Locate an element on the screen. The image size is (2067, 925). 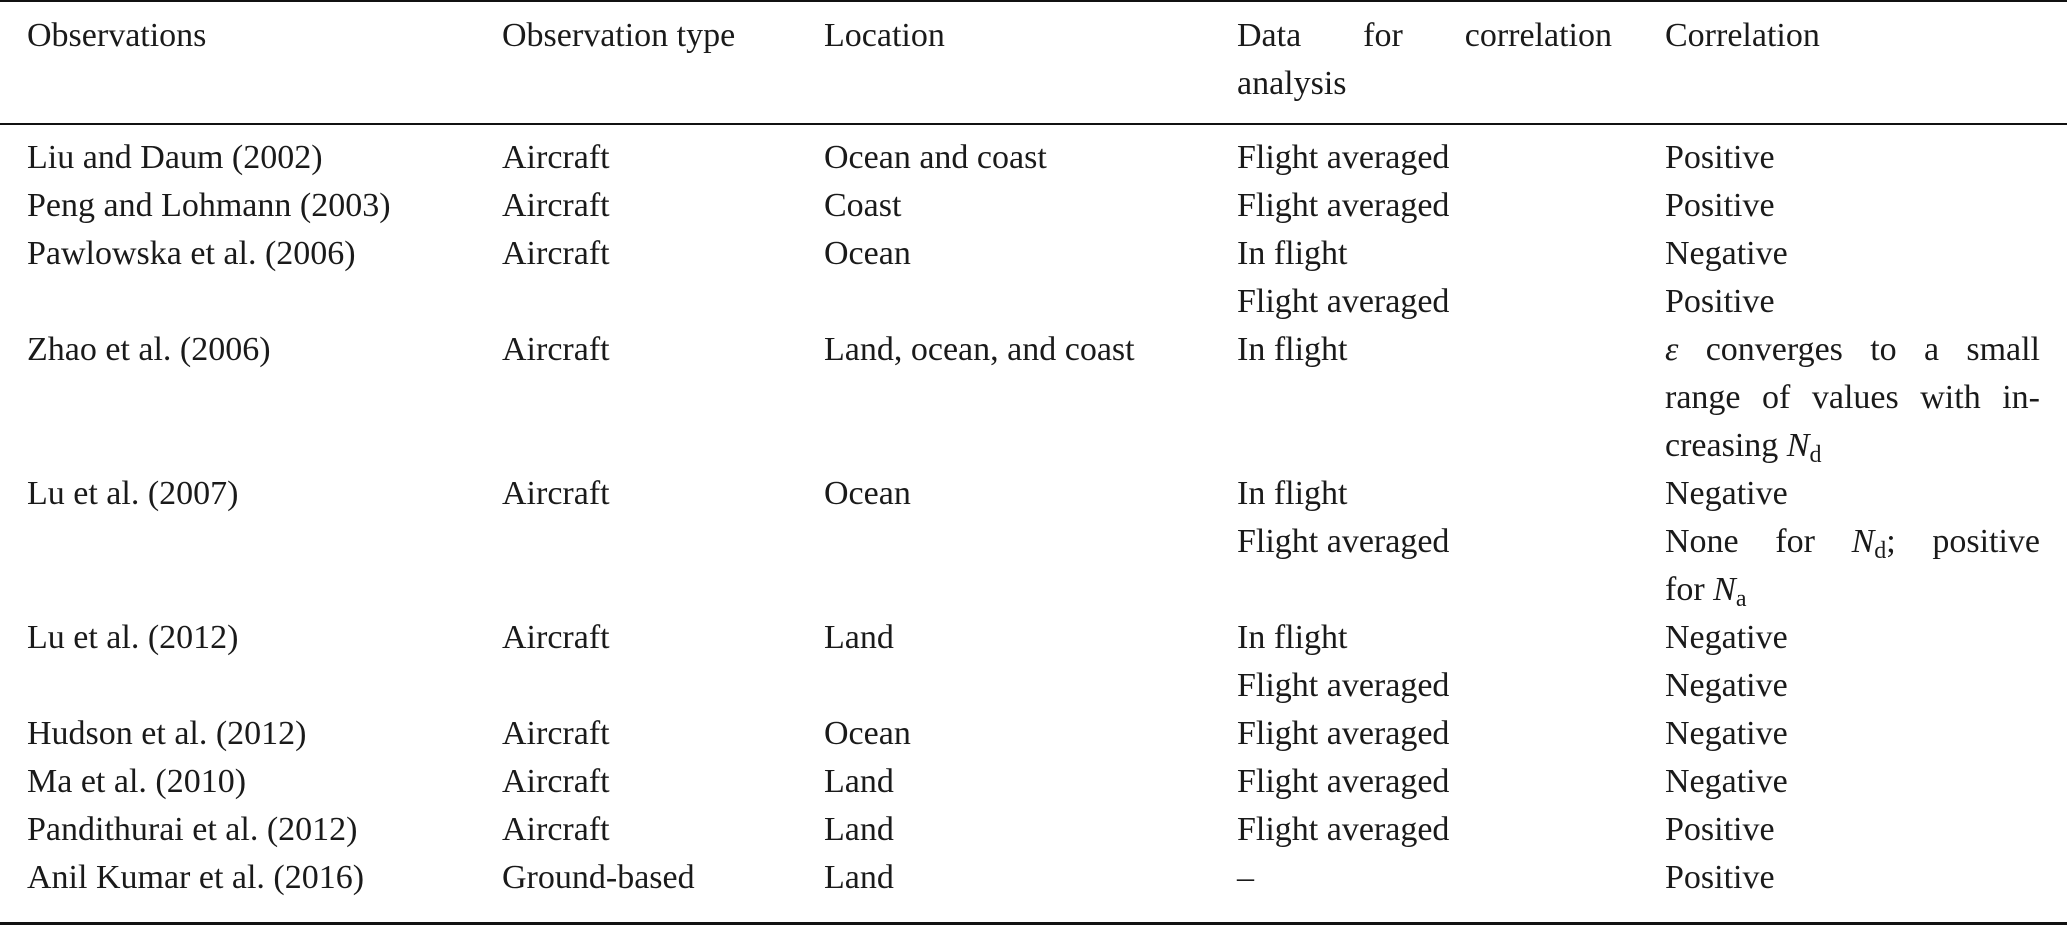
header-data-line2: analysis is located at coordinates (1292, 83).